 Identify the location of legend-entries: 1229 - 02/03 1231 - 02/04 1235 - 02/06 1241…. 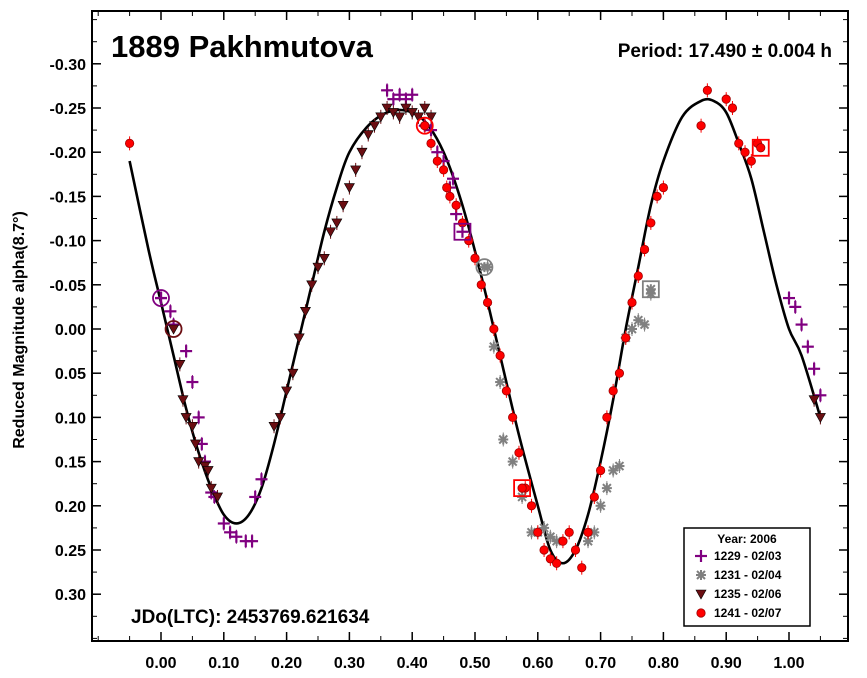
(738, 584).